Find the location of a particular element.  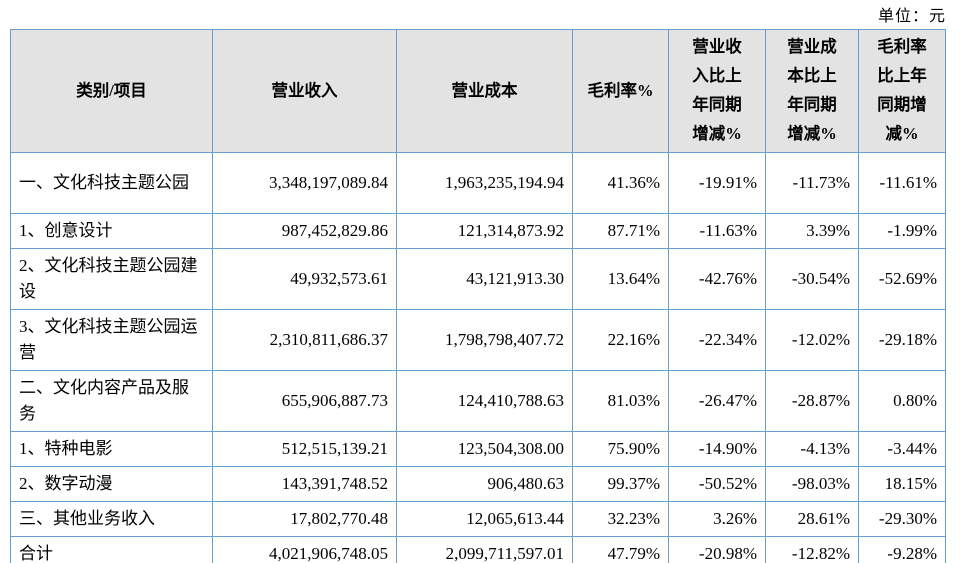

value-cell: 12,065,613.44 is located at coordinates (484, 519).